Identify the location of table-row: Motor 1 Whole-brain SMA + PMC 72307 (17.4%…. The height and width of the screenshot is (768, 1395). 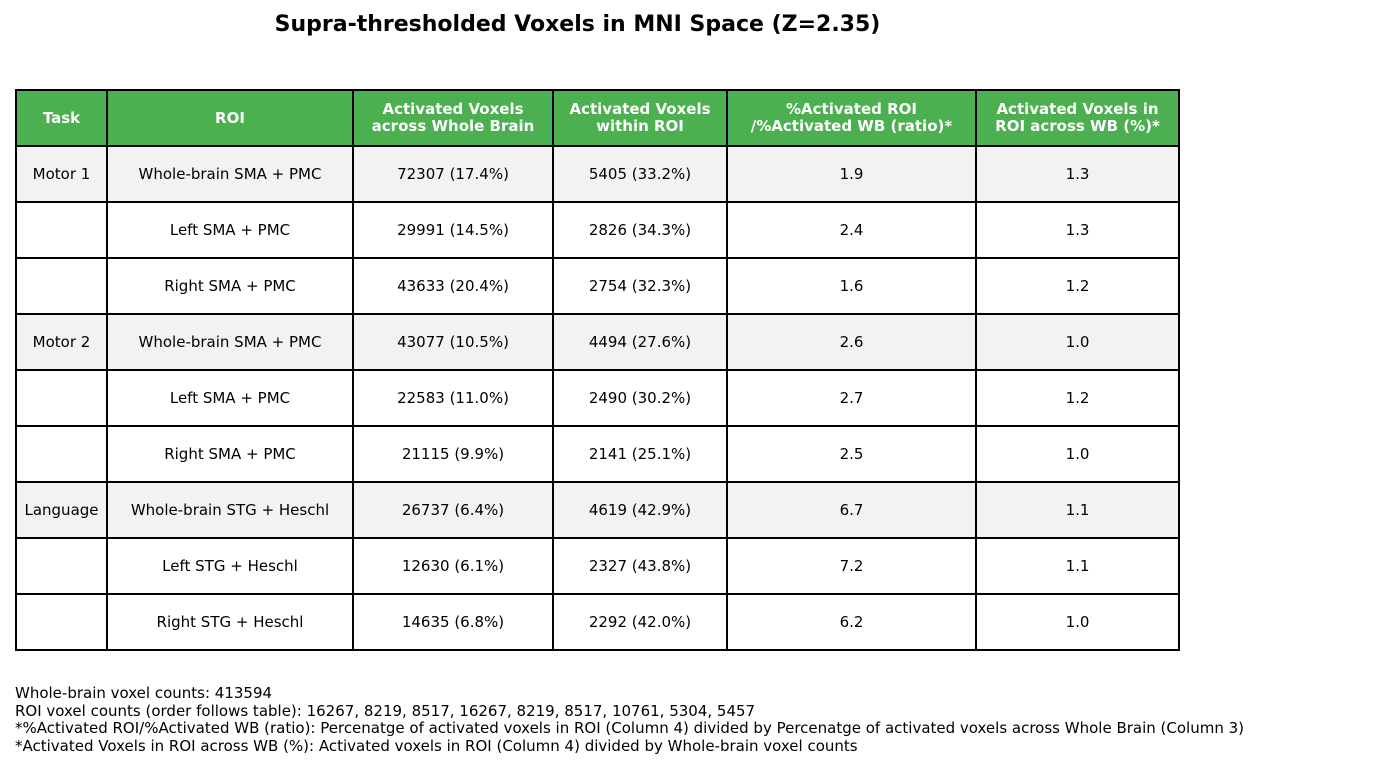
(597, 174).